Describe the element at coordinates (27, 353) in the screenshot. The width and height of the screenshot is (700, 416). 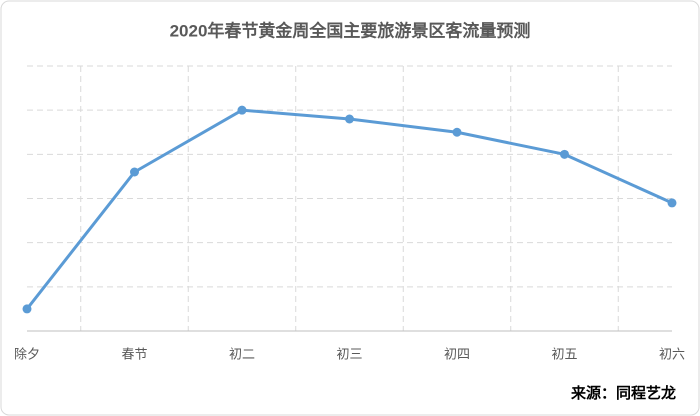
I see `x-tick-label: 除夕` at that location.